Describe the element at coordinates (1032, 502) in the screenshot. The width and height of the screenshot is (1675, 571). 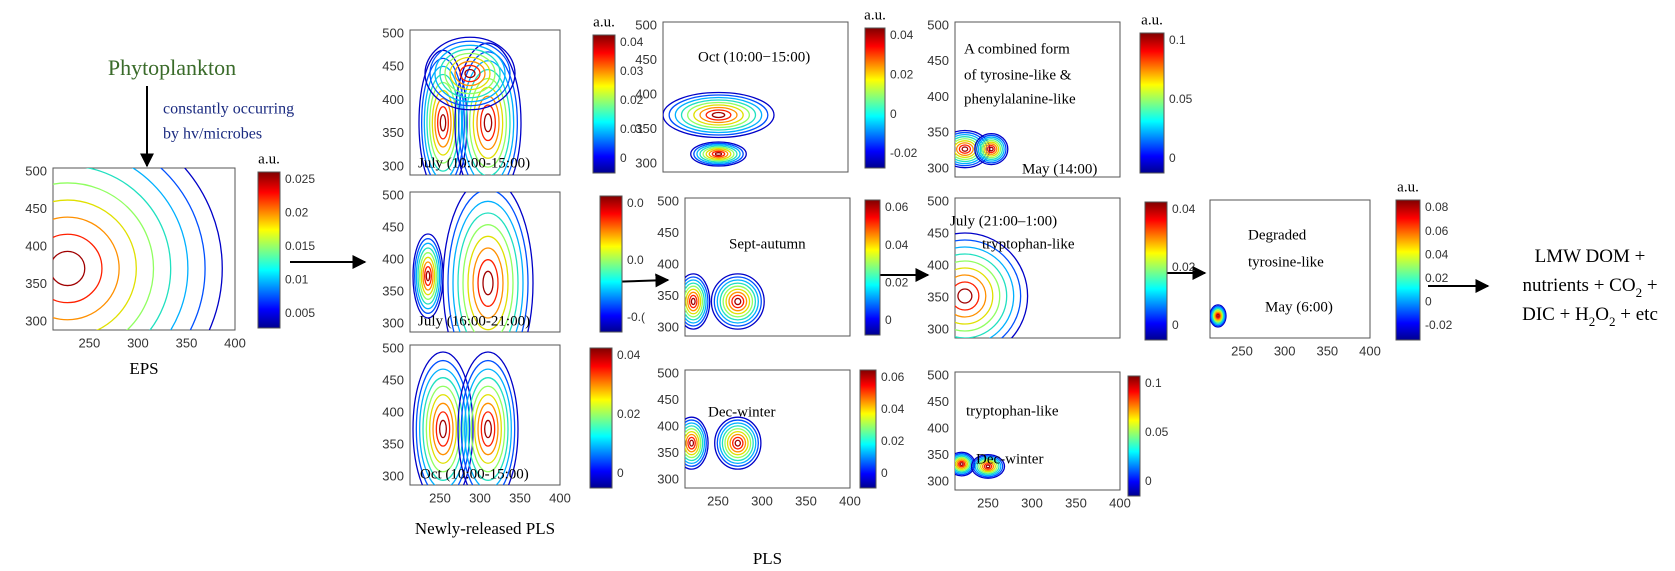
I see `x-tick-label: 300` at that location.